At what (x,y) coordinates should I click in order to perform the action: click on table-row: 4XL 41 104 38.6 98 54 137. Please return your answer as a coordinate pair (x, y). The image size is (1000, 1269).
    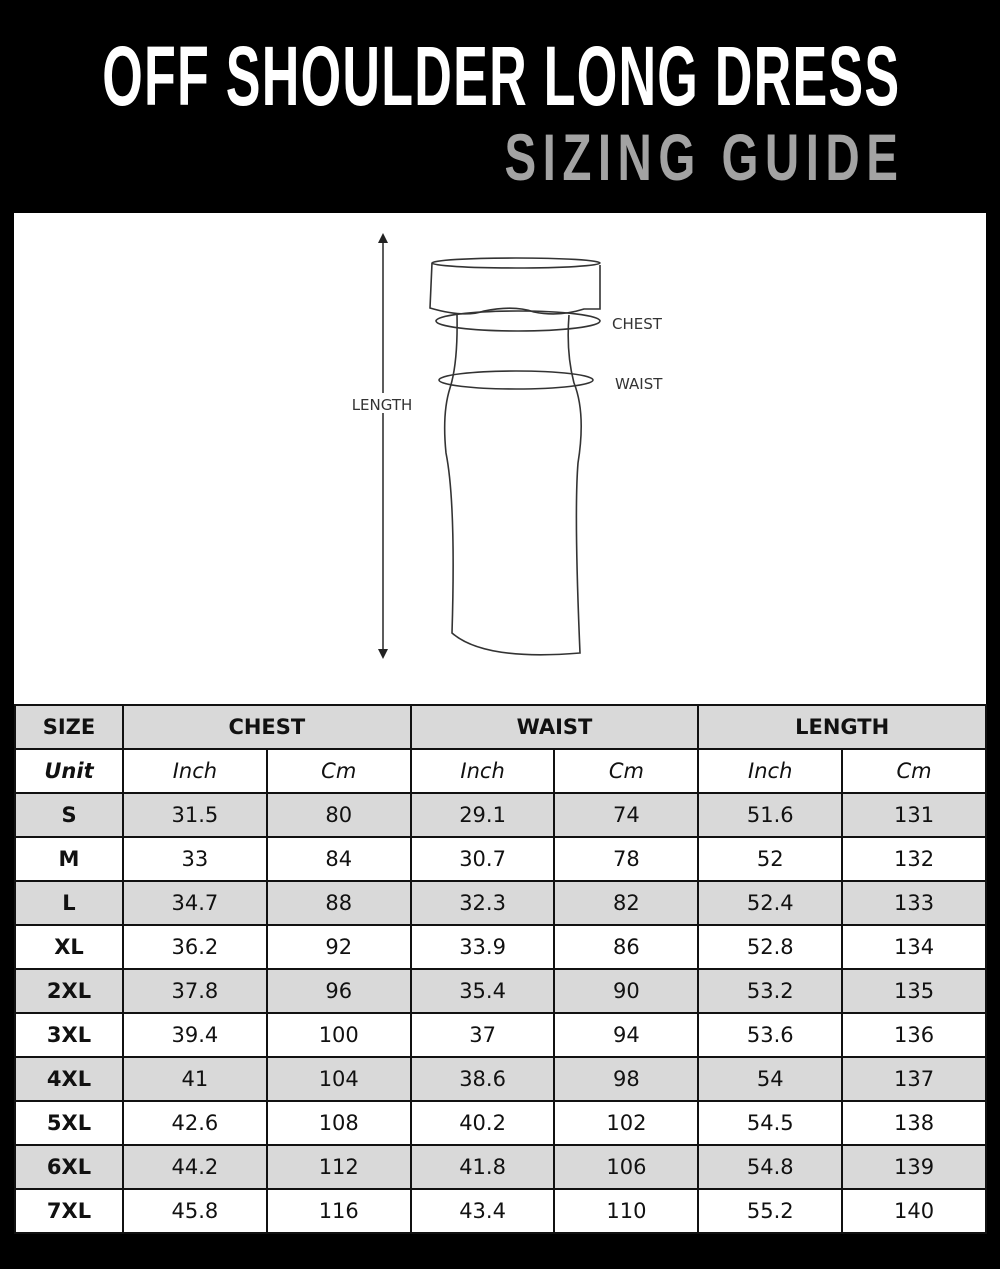
    Looking at the image, I should click on (500, 1079).